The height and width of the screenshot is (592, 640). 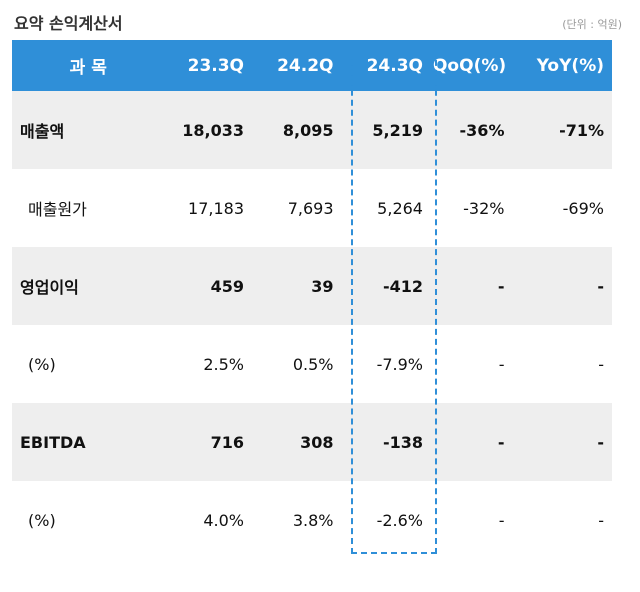 I want to click on cell-24-3q: 5,264, so click(x=400, y=208).